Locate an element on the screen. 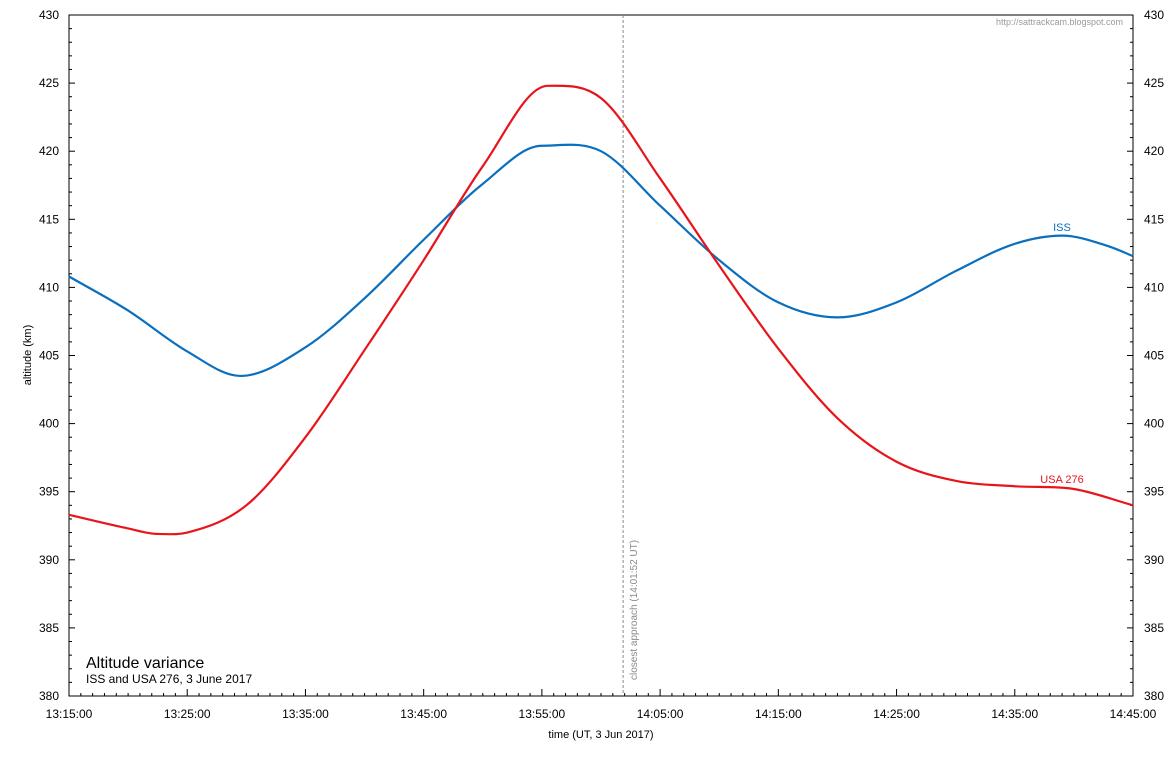  x-tick-label: 14:45:00 is located at coordinates (1133, 714).